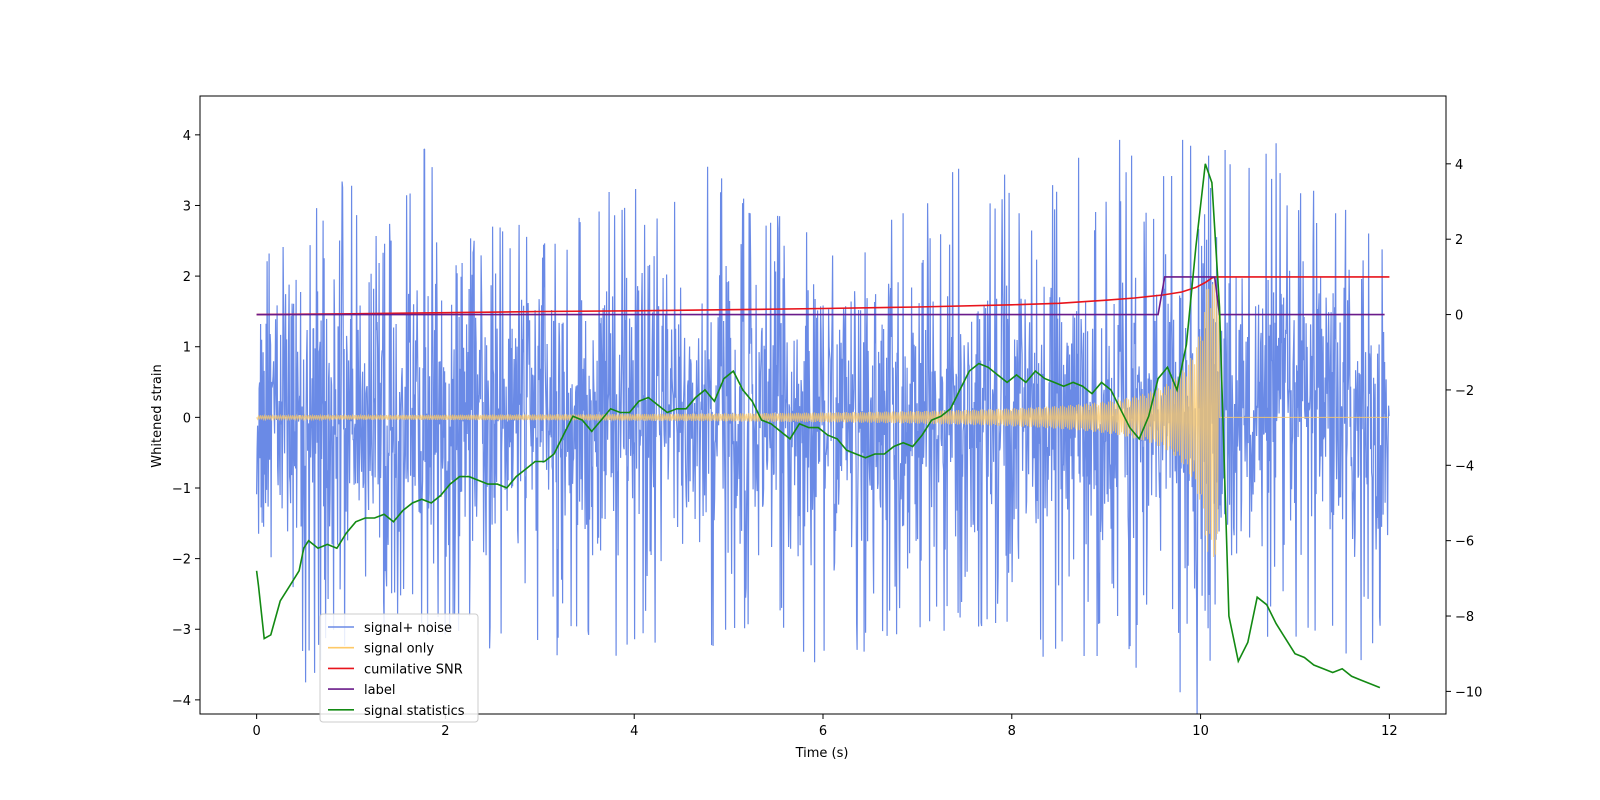  Describe the element at coordinates (187, 277) in the screenshot. I see `y-tick-label: 2` at that location.